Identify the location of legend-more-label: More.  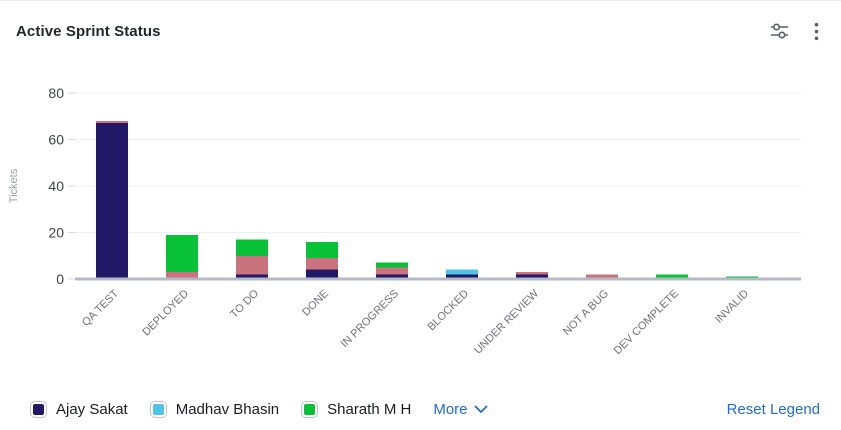
(450, 409).